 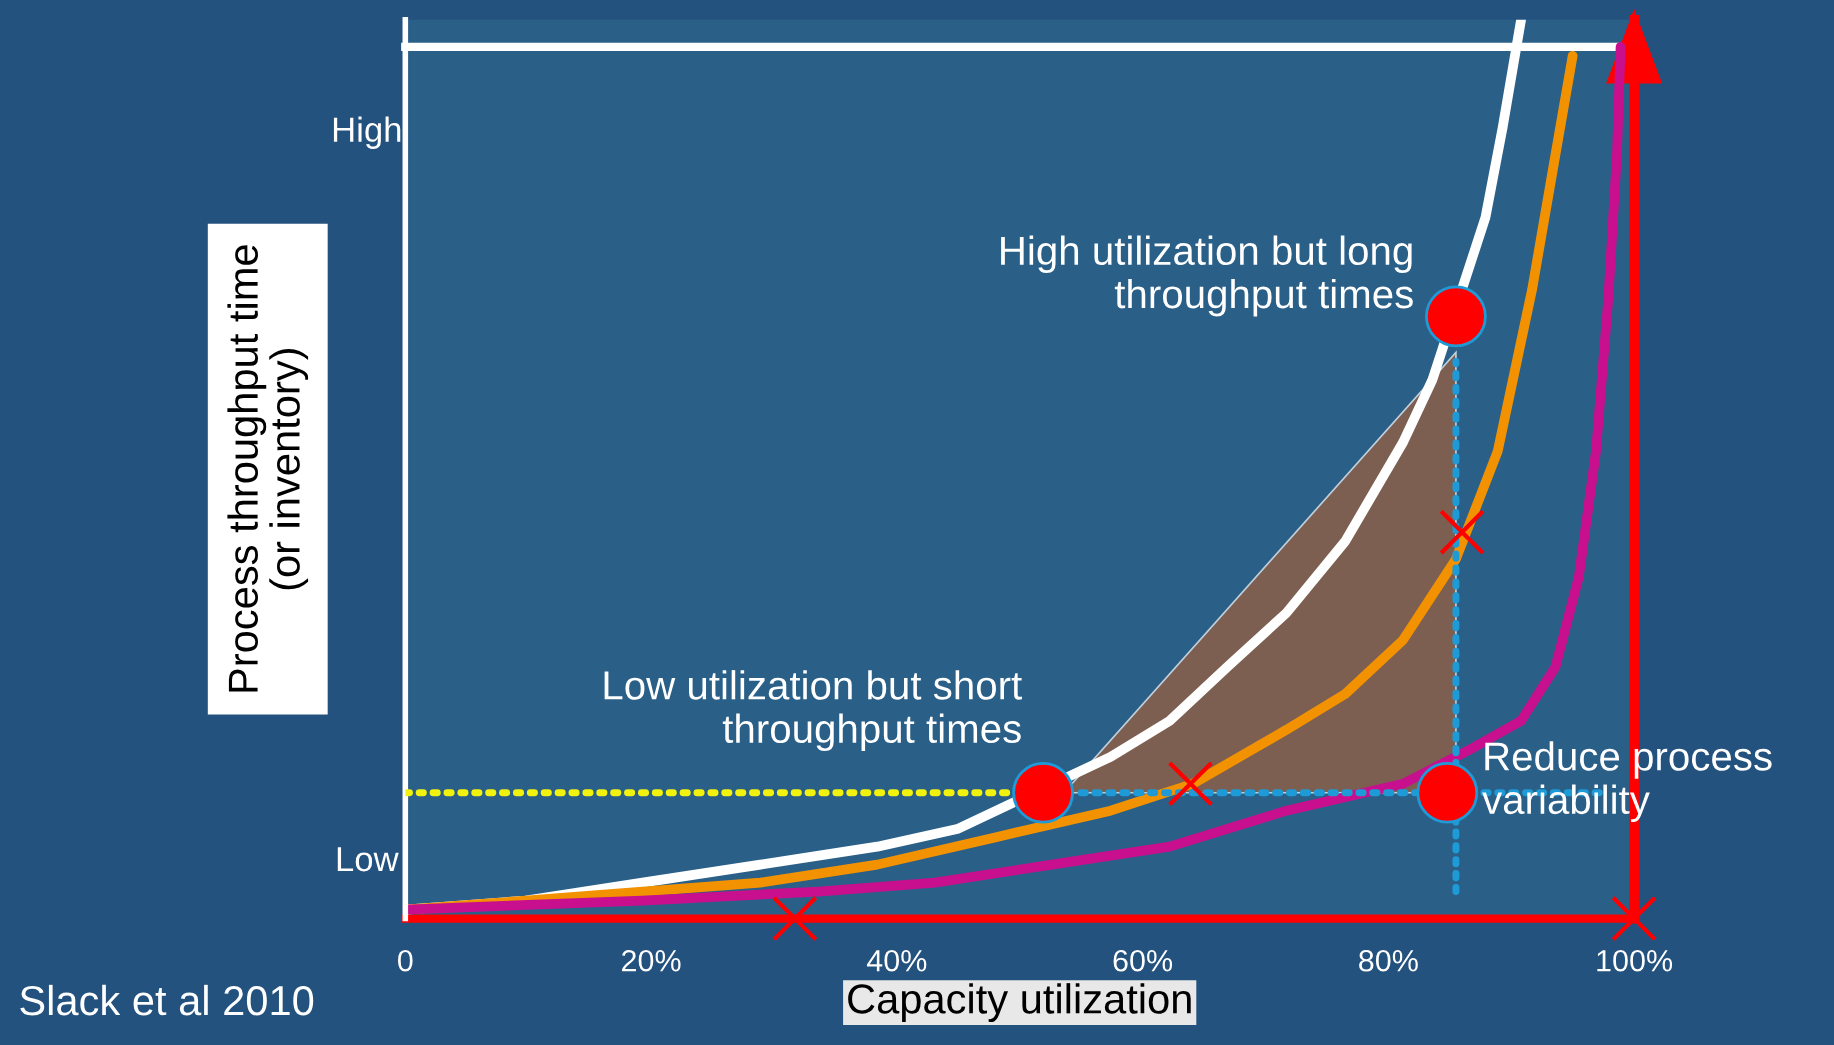 I want to click on annotation: High utilization but long throughput times, so click(x=1207, y=276).